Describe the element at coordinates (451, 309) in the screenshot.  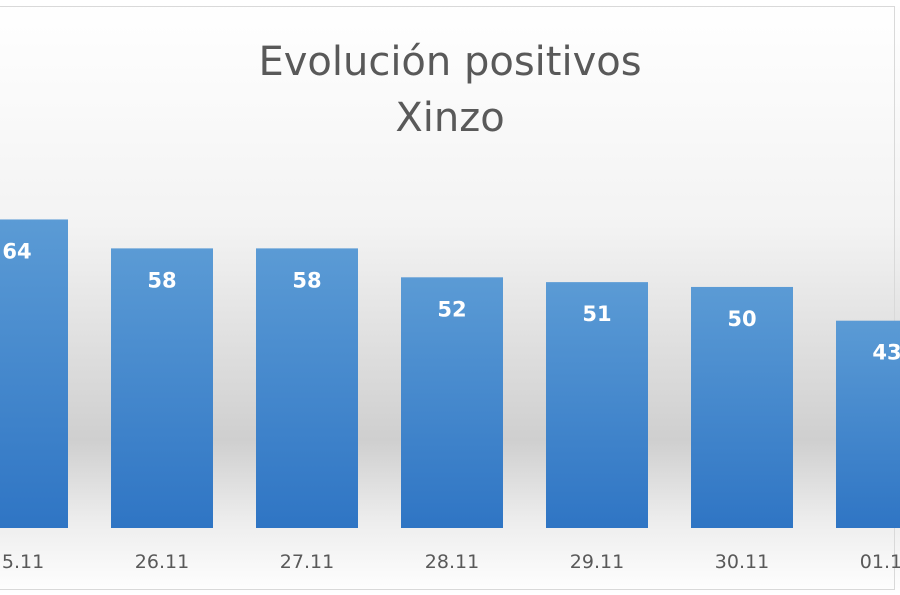
I see `data-label-28.11: 52` at that location.